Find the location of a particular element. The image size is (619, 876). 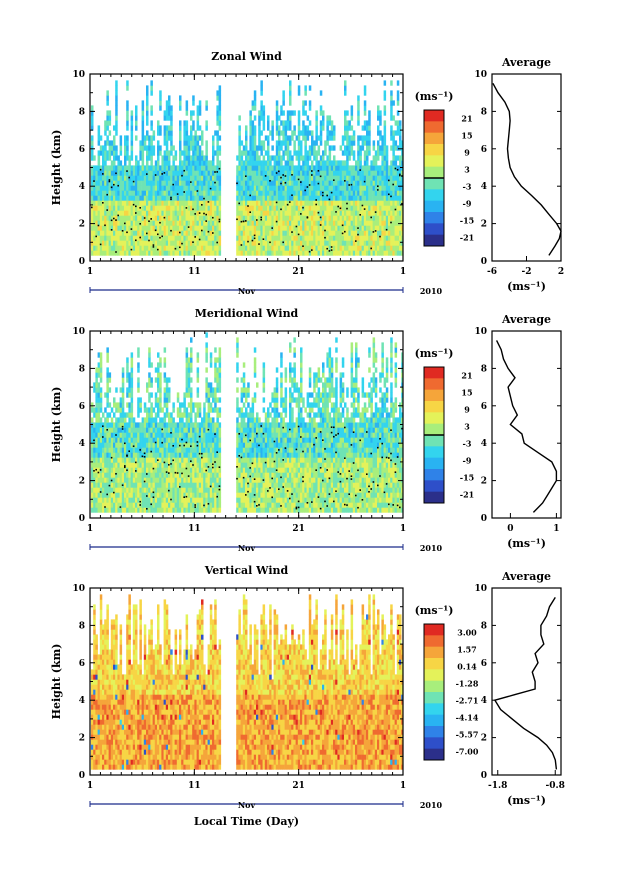

average-x-tick-label: -1.8 is located at coordinates (497, 786).